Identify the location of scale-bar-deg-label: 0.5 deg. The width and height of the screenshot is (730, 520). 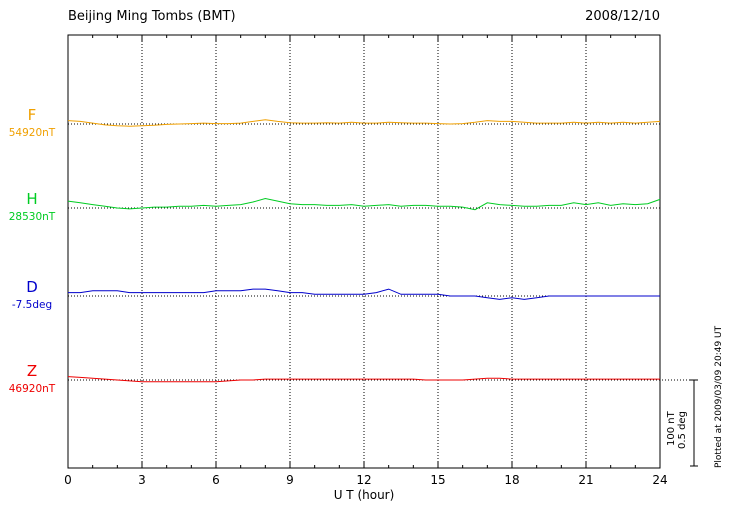
(682, 430).